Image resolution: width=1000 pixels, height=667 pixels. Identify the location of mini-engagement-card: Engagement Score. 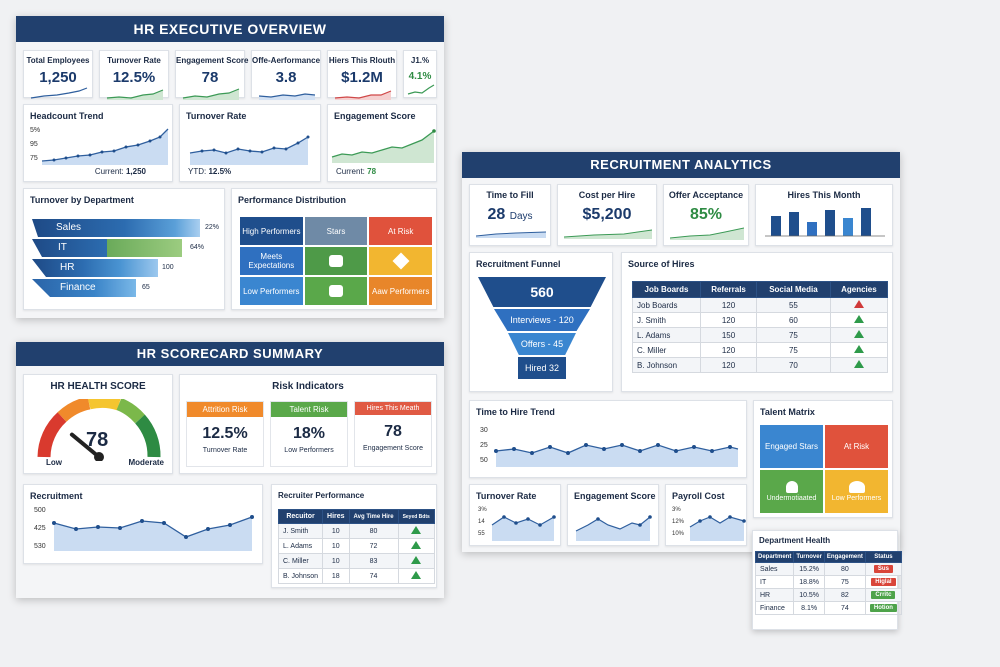
(613, 515).